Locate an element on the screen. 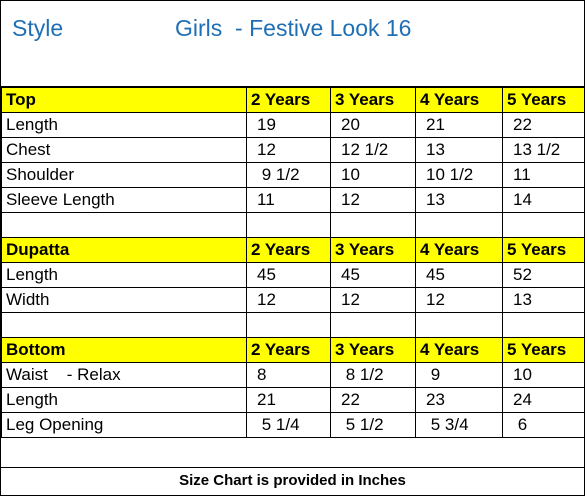 The height and width of the screenshot is (496, 585). table-row: Sleeve Length 11 12 13 14 is located at coordinates (292, 200).